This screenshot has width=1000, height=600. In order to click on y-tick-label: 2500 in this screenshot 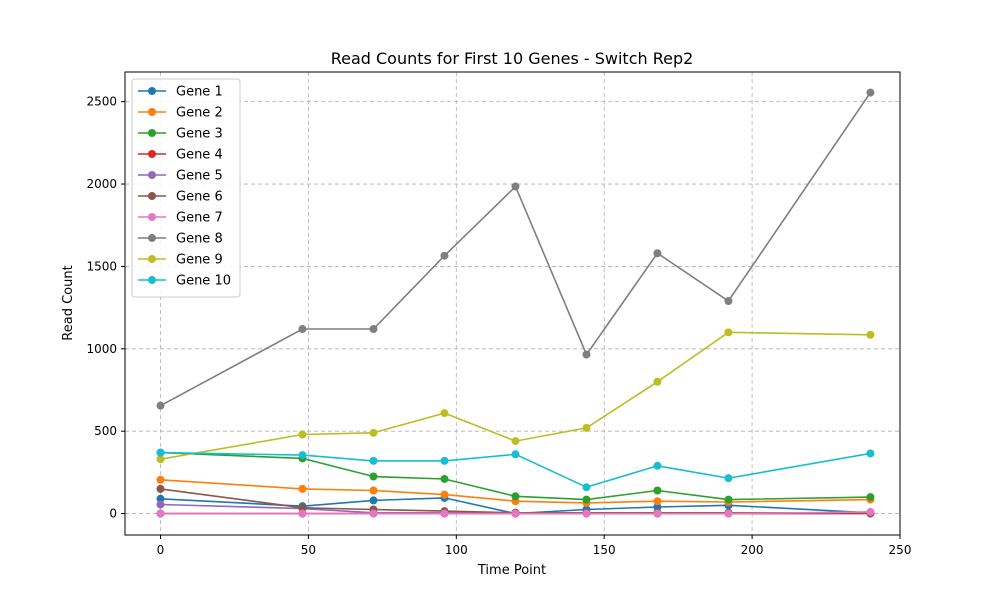, I will do `click(101, 102)`.